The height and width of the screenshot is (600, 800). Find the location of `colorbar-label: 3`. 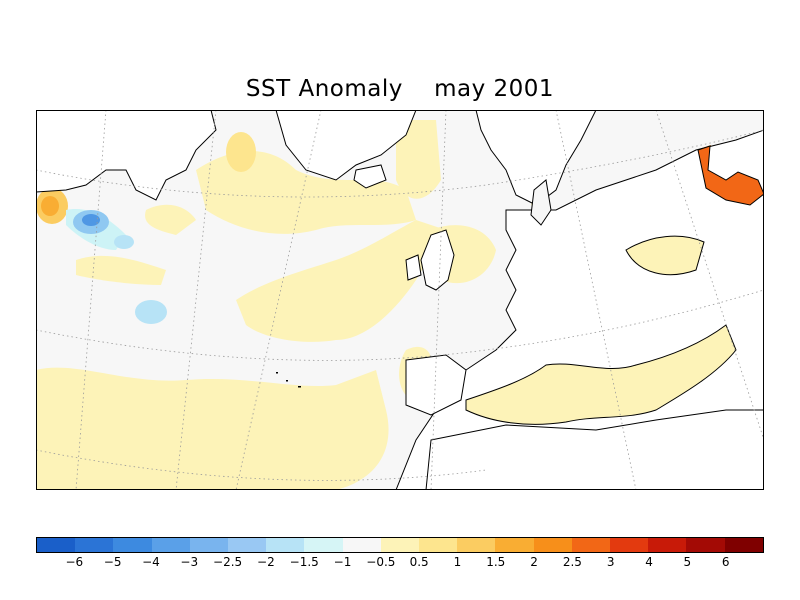

colorbar-label: 3 is located at coordinates (610, 562).